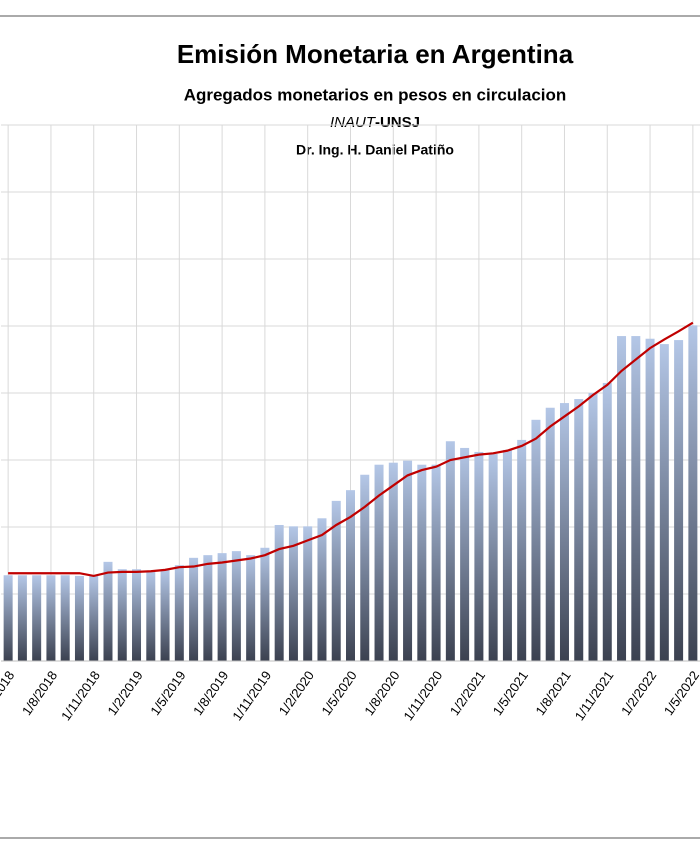  I want to click on chart-title: Emisión Monetaria en Argentina, so click(375, 54).